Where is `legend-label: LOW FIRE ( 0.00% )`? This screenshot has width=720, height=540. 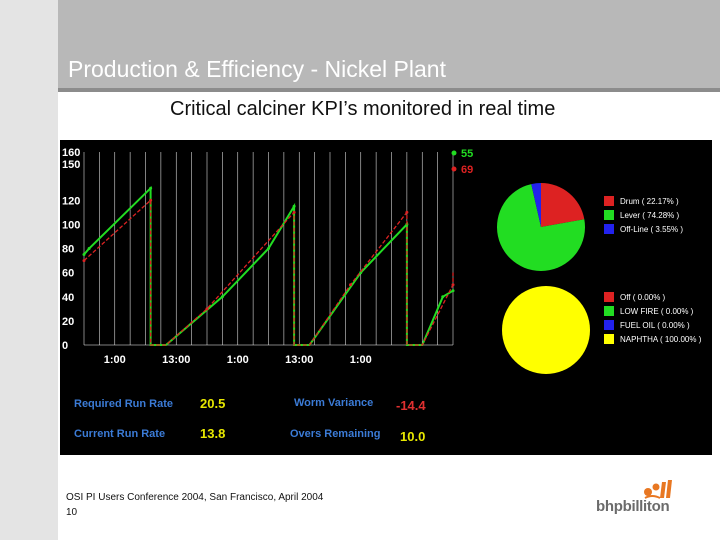 legend-label: LOW FIRE ( 0.00% ) is located at coordinates (657, 311).